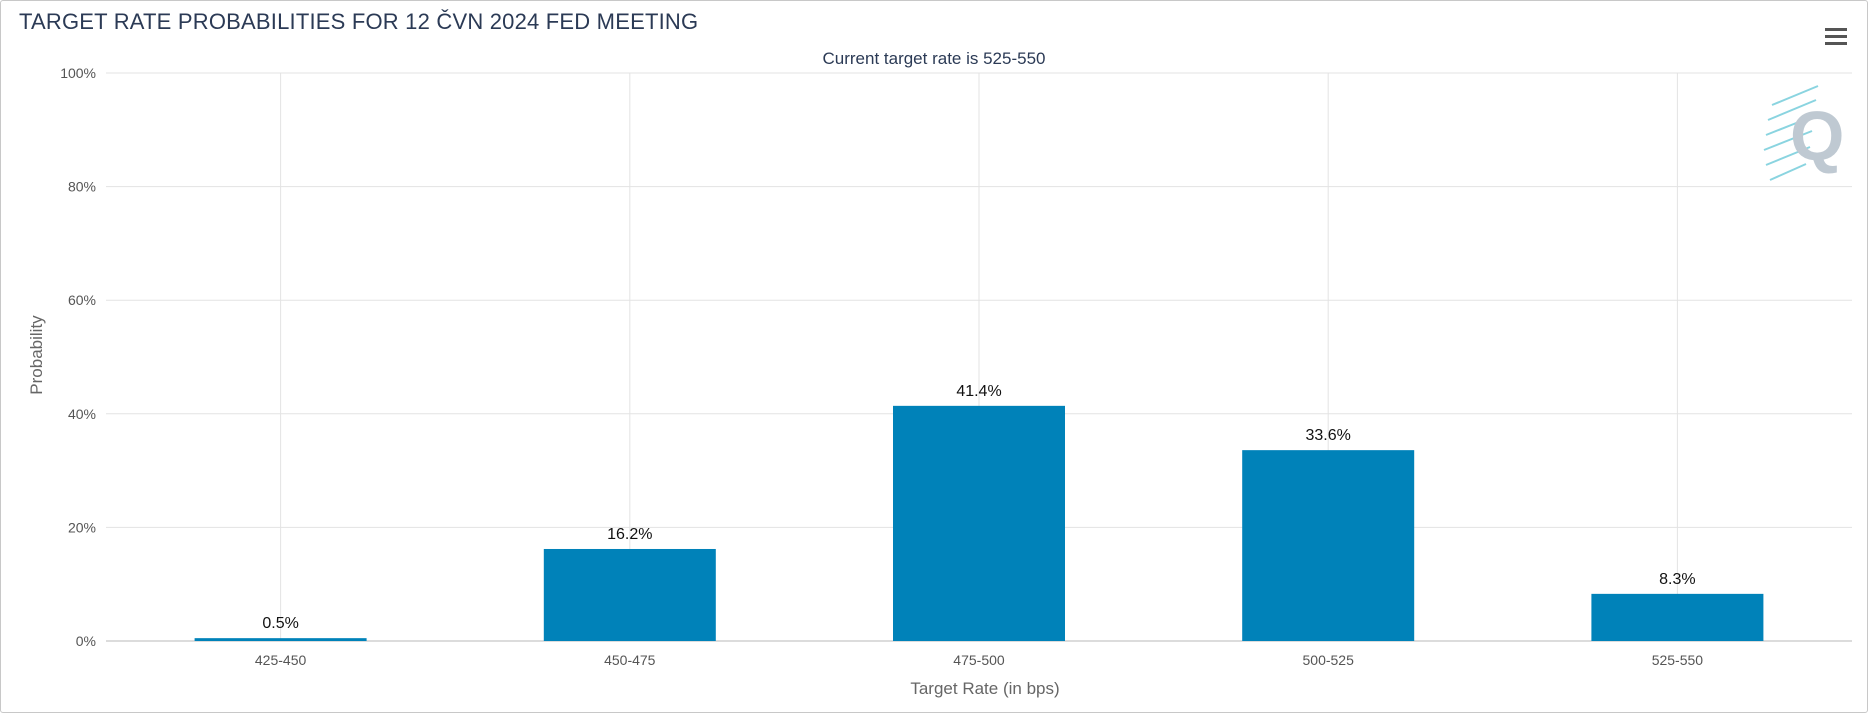 This screenshot has height=713, width=1868. I want to click on svg-text: Q, so click(1817, 136).